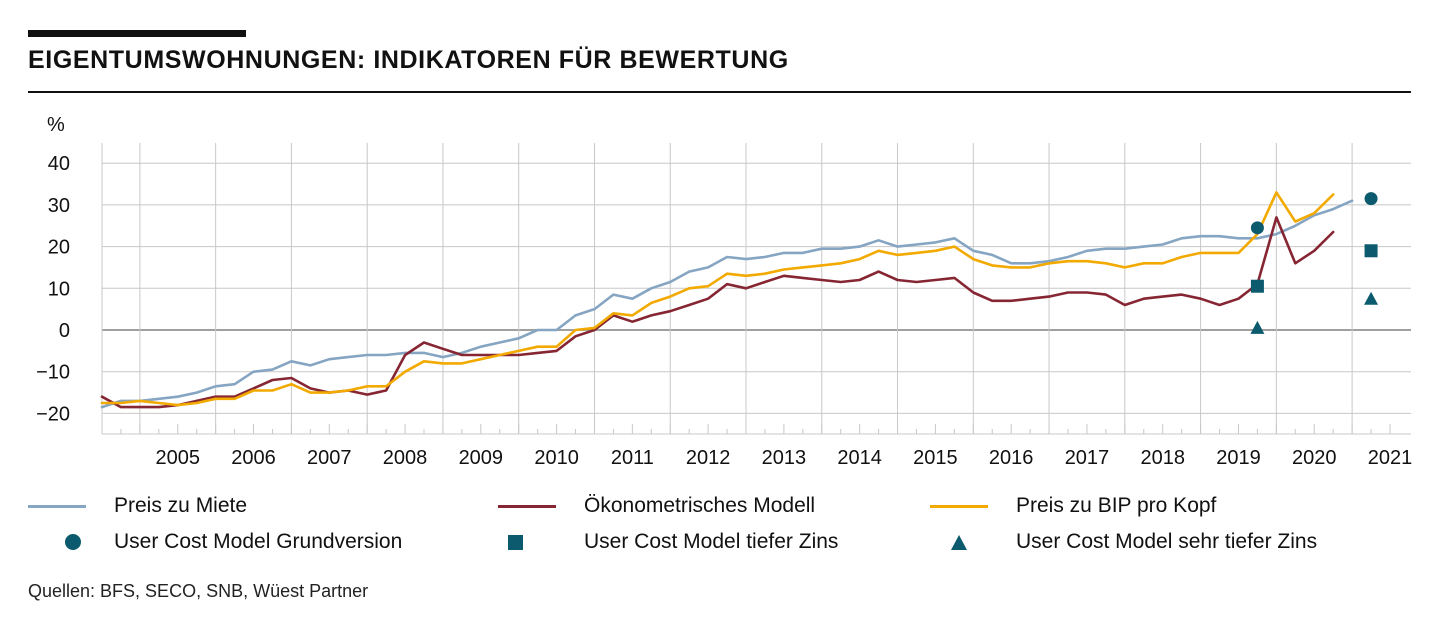 The width and height of the screenshot is (1438, 625). Describe the element at coordinates (181, 505) in the screenshot. I see `legend-label-miete: Preis zu Miete` at that location.